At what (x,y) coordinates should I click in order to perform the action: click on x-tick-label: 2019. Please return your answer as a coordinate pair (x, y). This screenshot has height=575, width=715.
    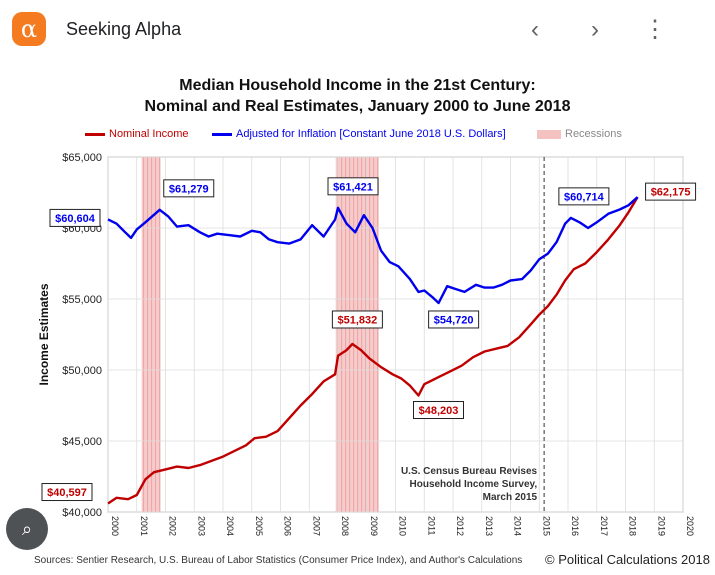
    Looking at the image, I should click on (661, 526).